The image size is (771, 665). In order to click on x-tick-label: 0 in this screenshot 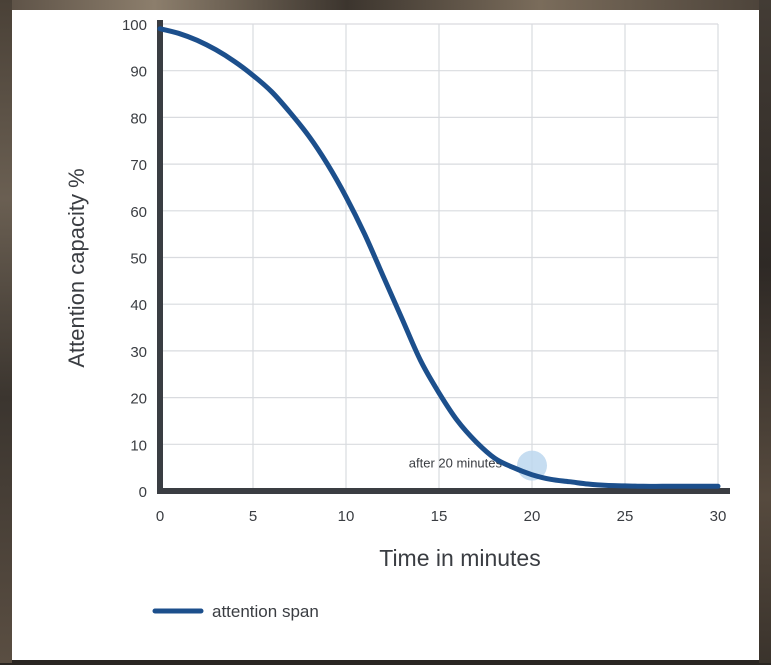, I will do `click(160, 516)`.